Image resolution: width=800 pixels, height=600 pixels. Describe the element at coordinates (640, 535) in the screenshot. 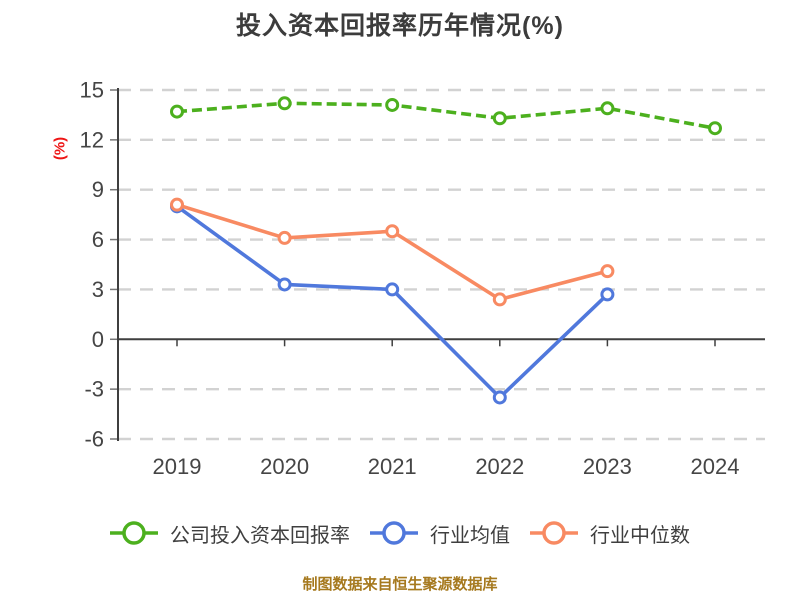

I see `legend-label: 行业中位数` at that location.